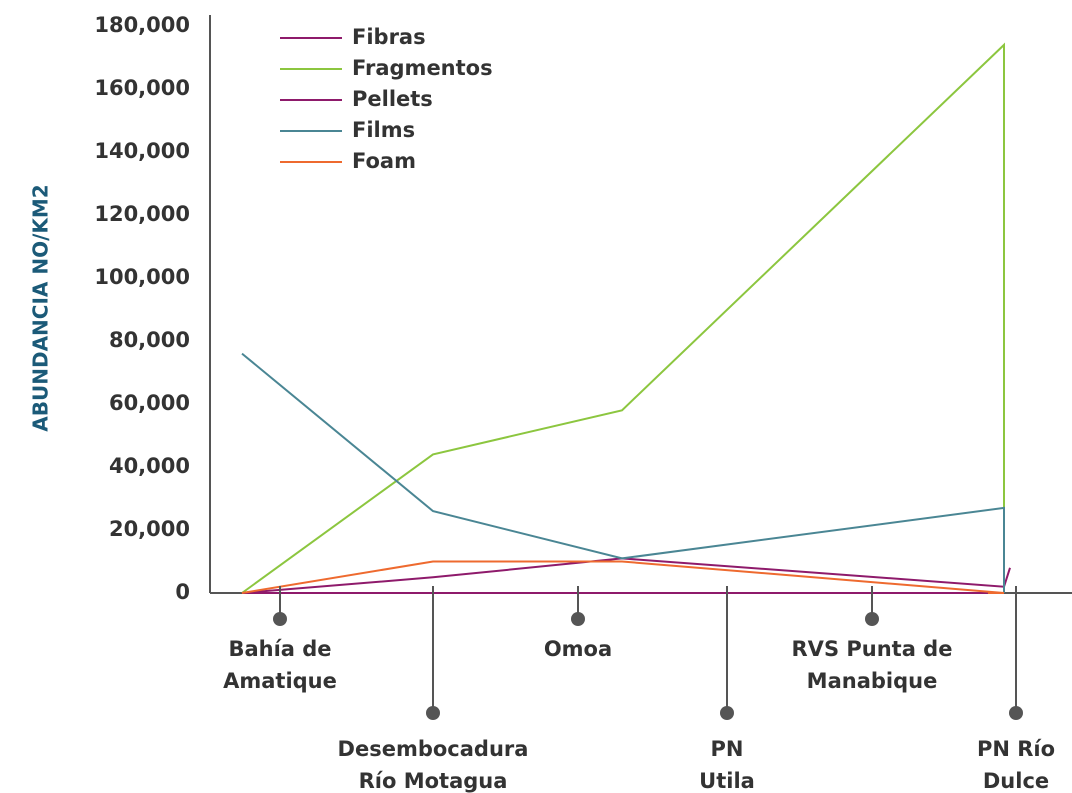 This screenshot has height=793, width=1072. I want to click on y-tick-label: 120,000, so click(142, 214).